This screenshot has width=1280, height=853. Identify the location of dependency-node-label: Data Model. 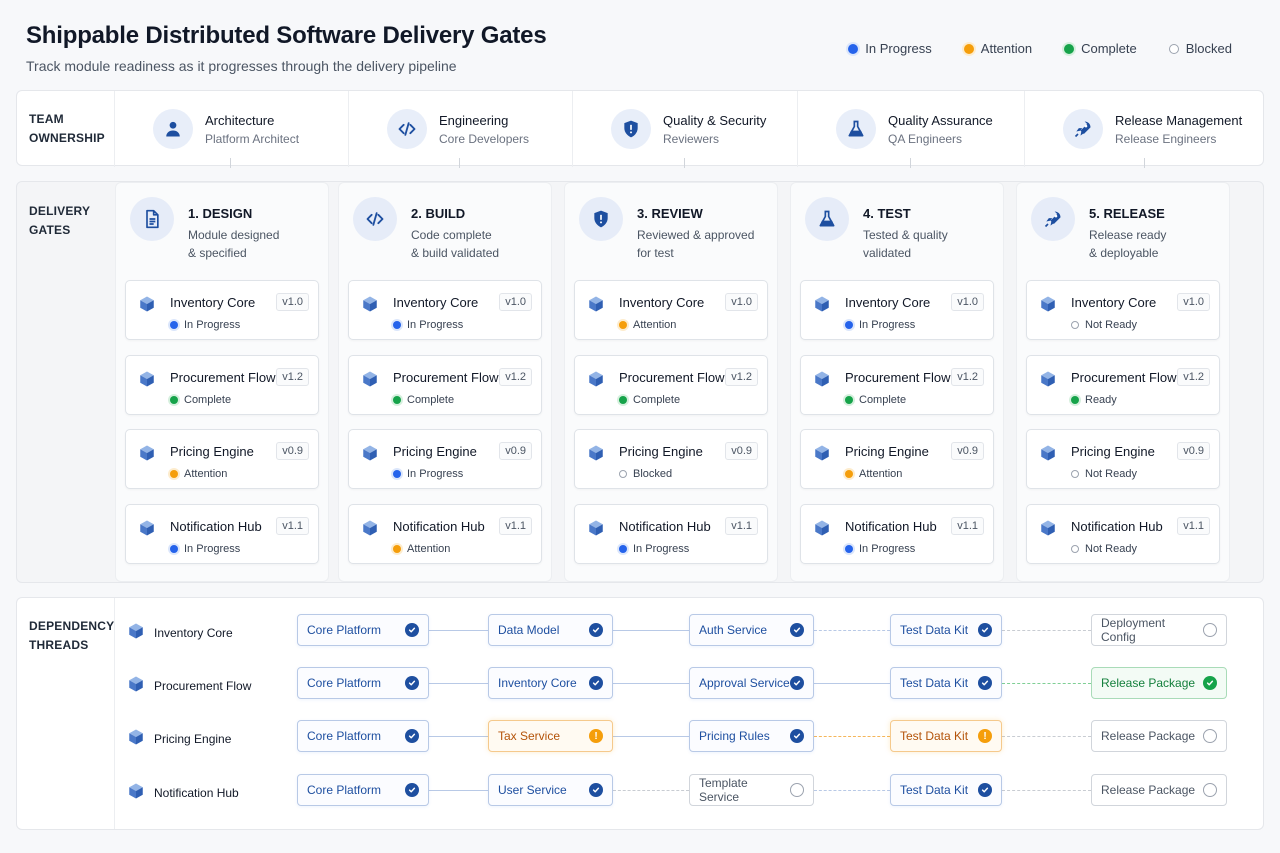
(529, 630).